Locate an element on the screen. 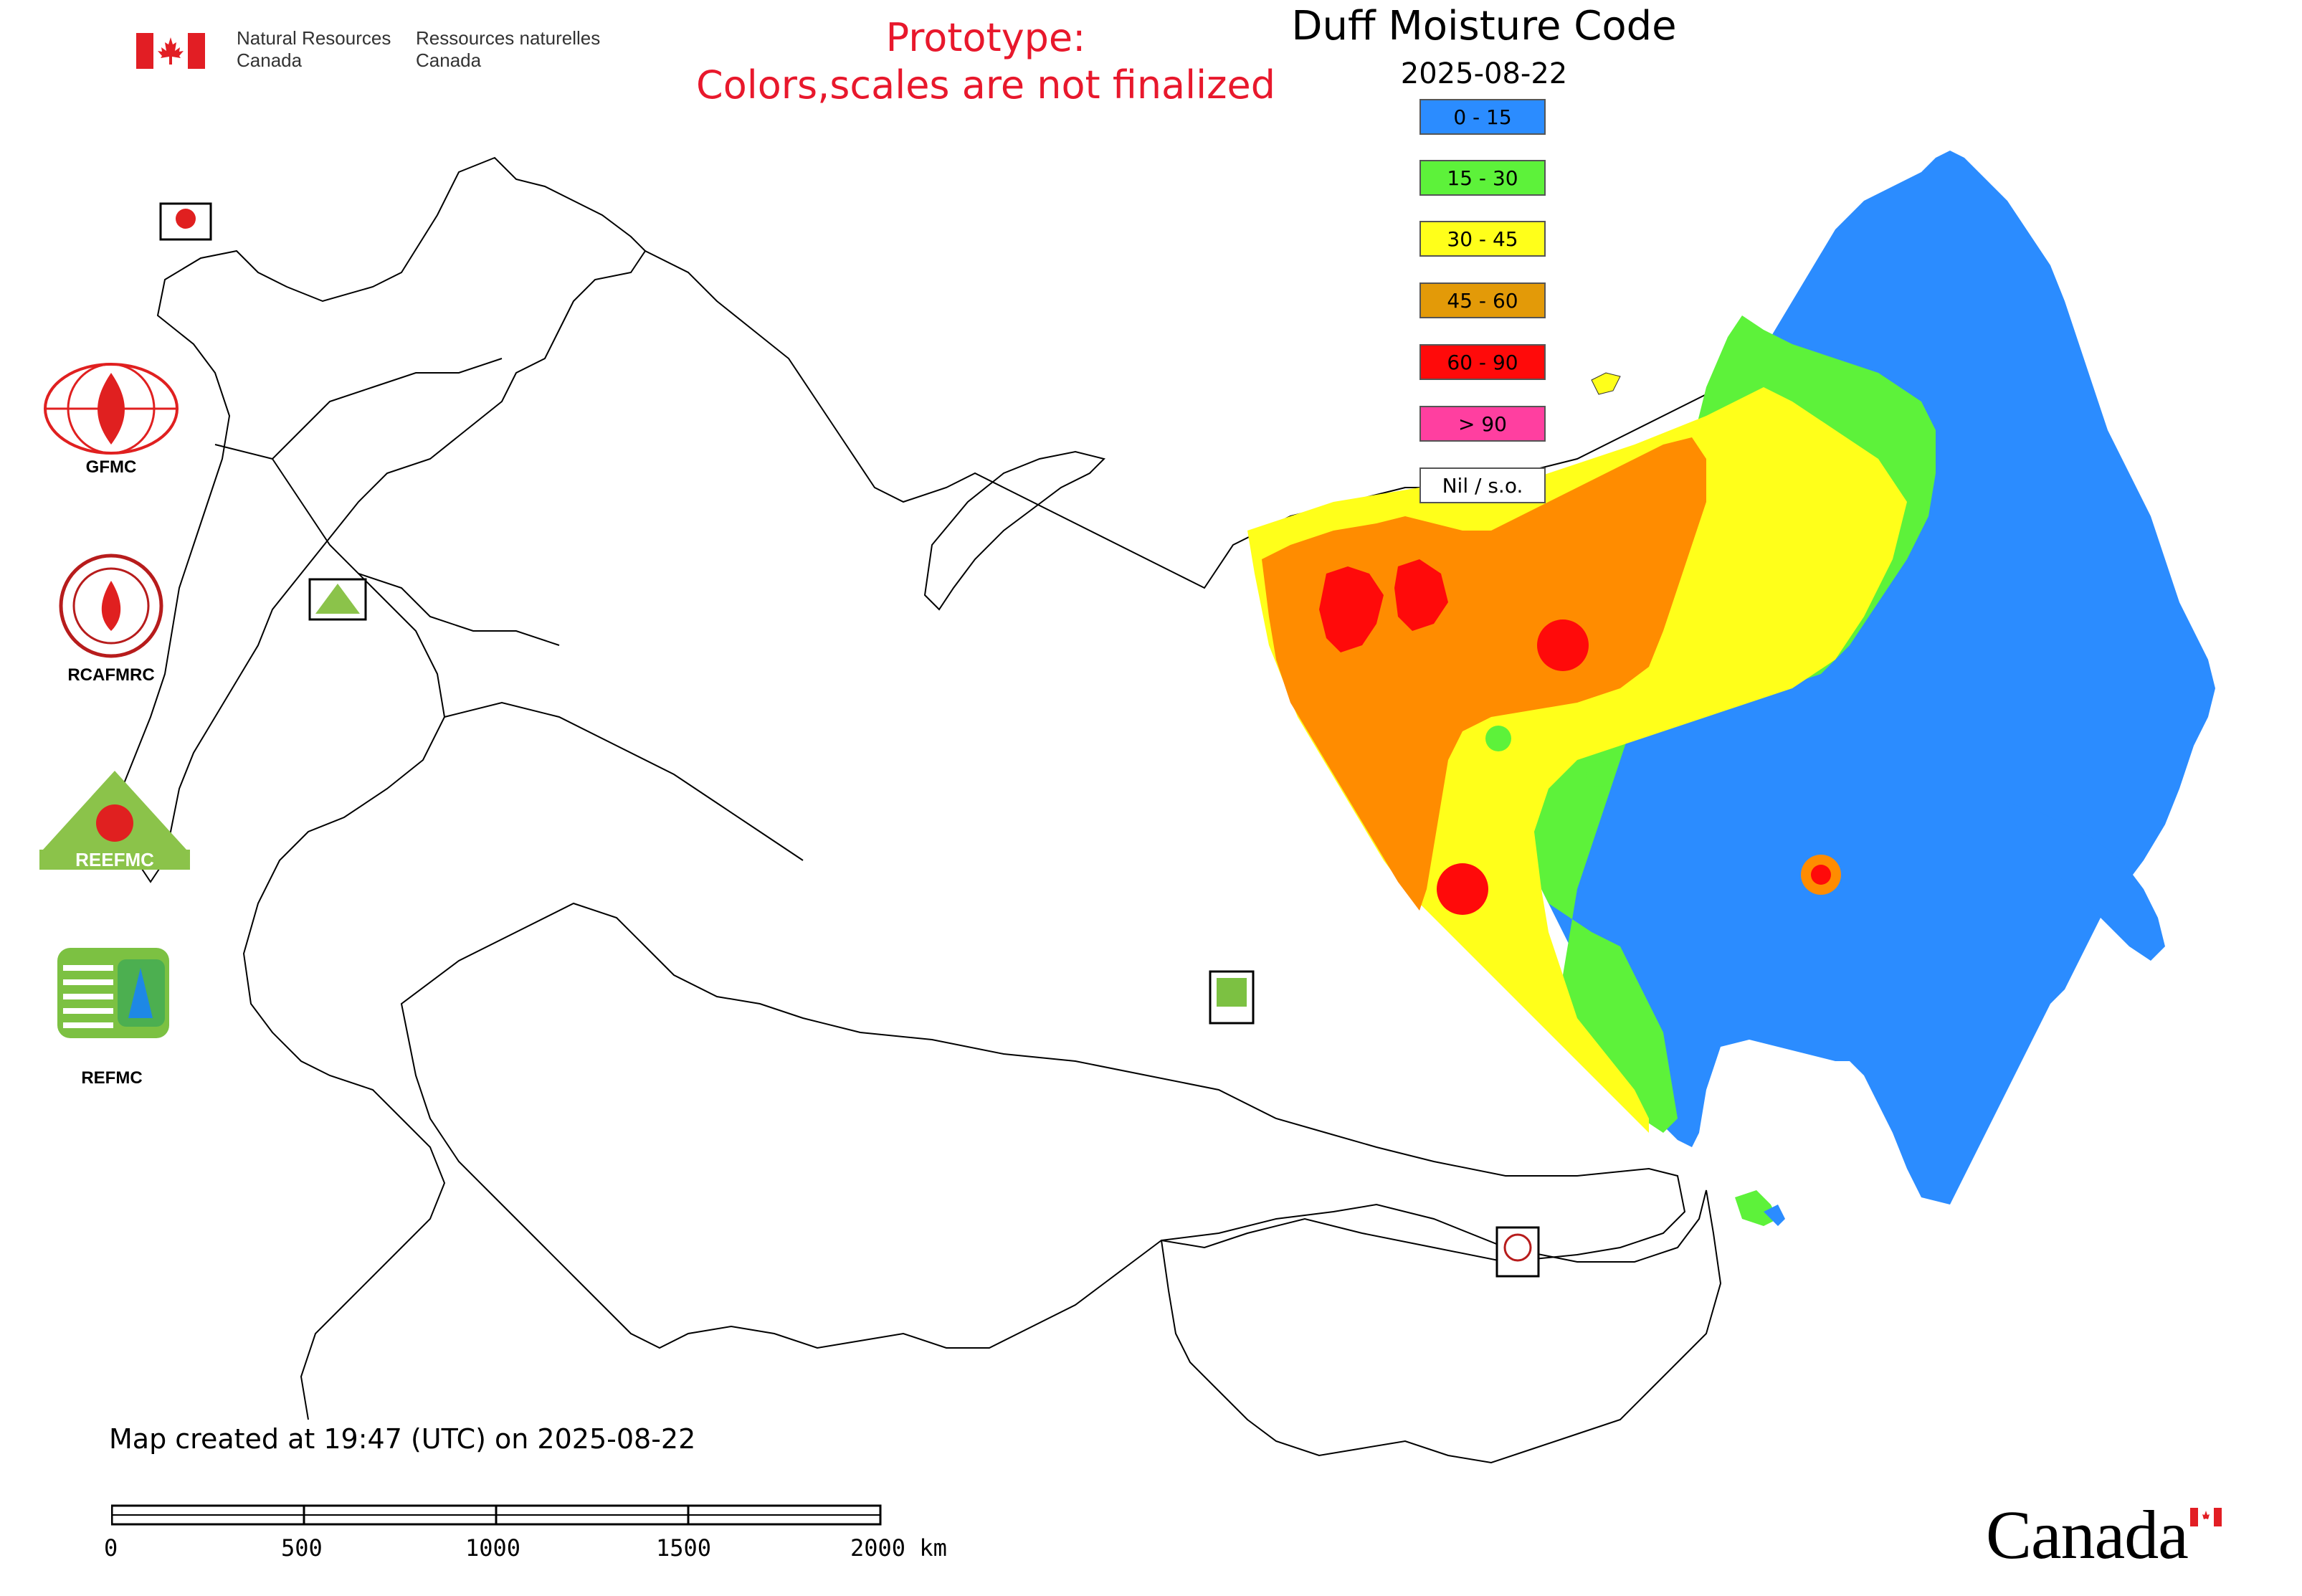 This screenshot has height=1596, width=2302. refmc-emblem-icon is located at coordinates (113, 993).